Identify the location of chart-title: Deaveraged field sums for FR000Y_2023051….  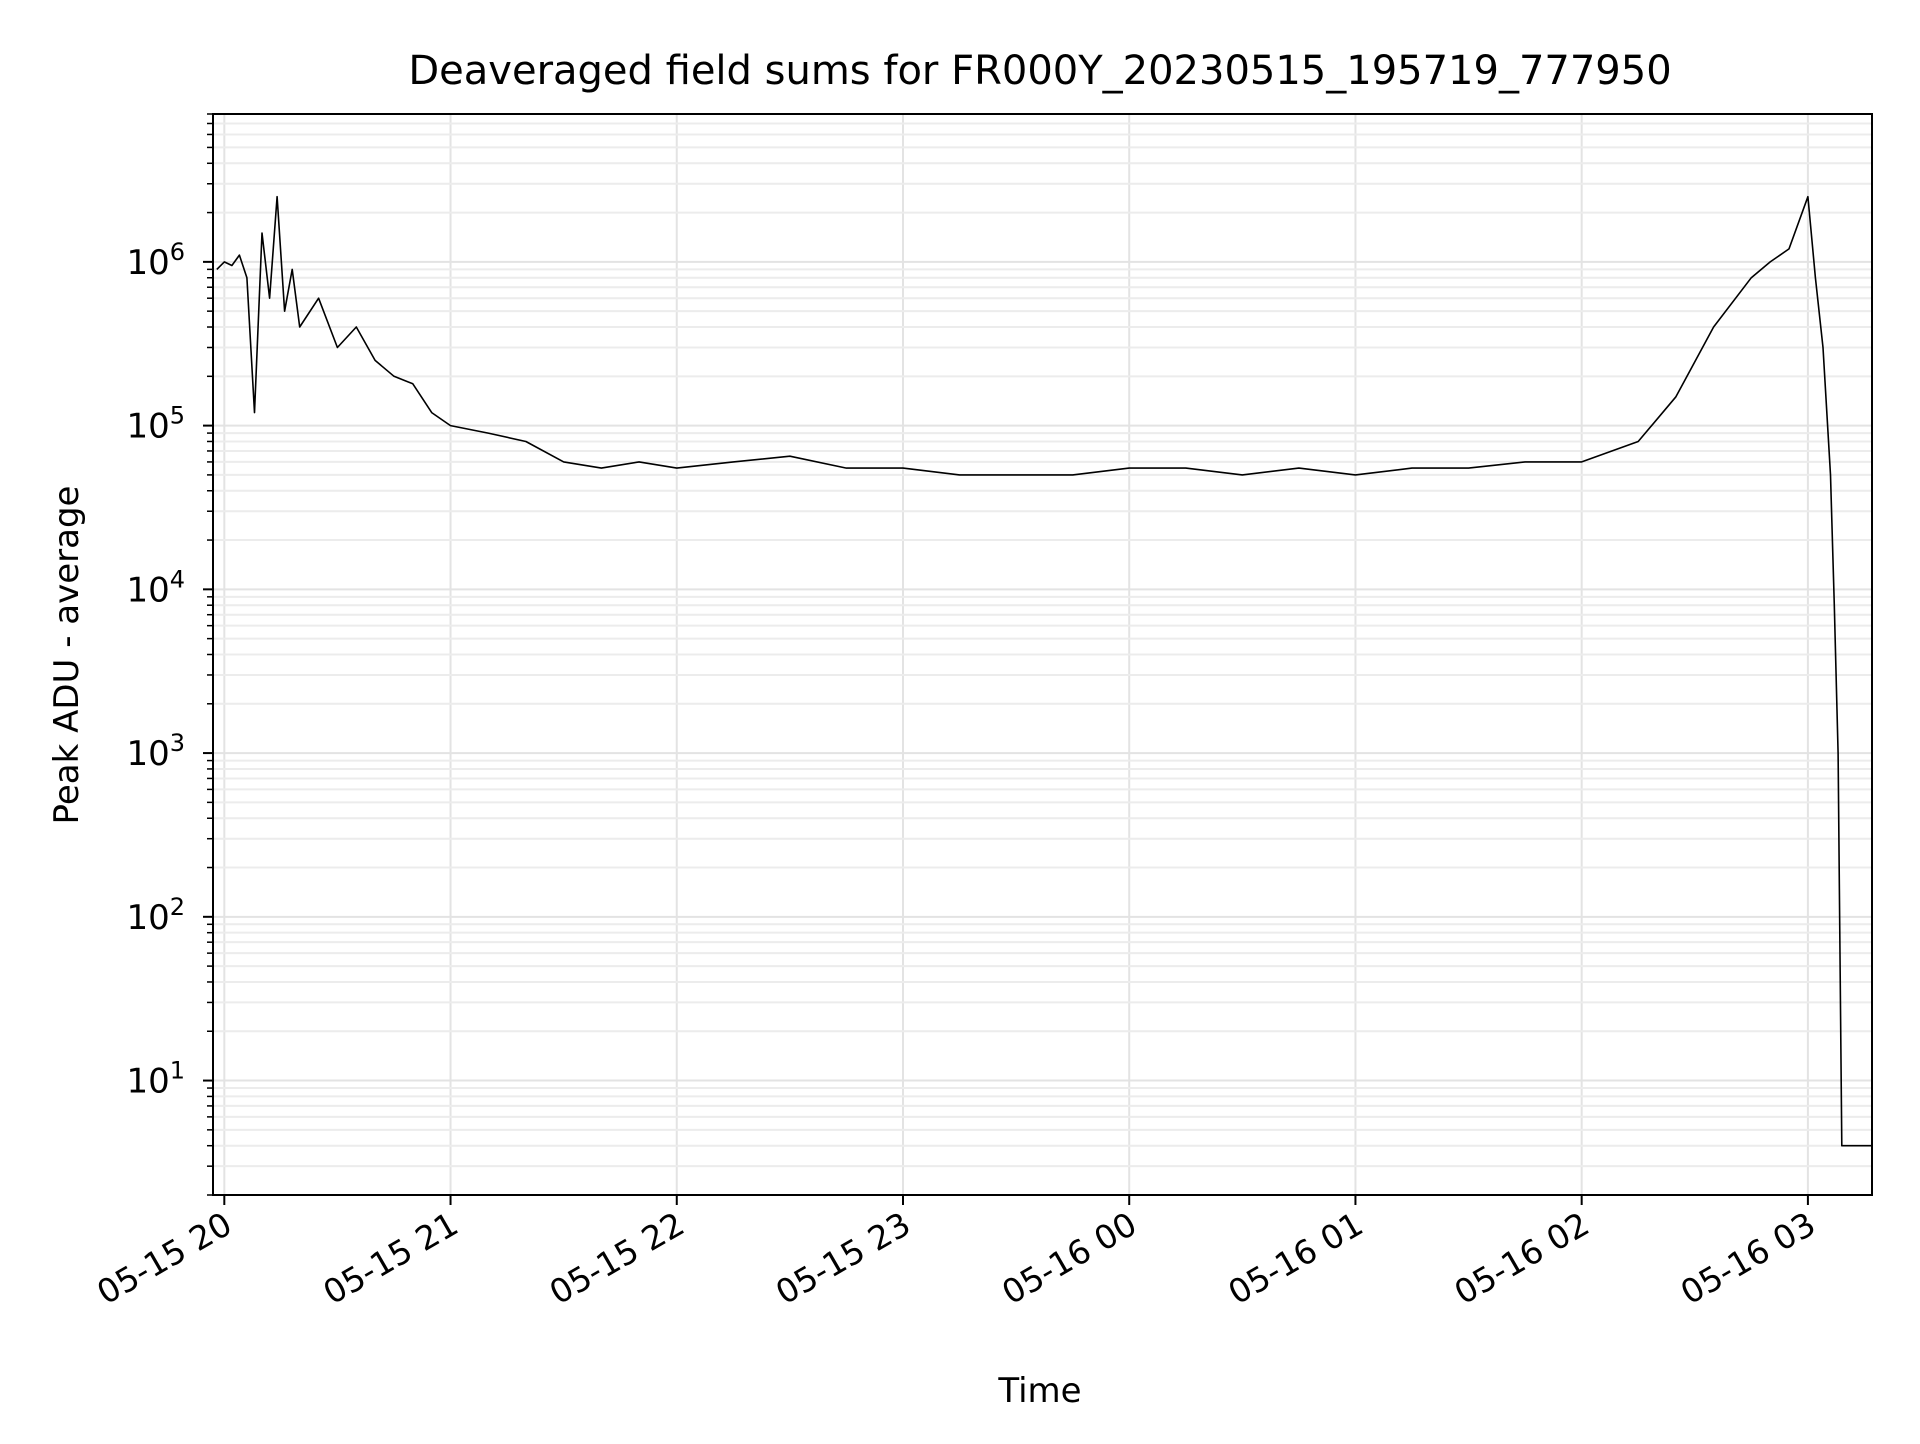
(1039, 71).